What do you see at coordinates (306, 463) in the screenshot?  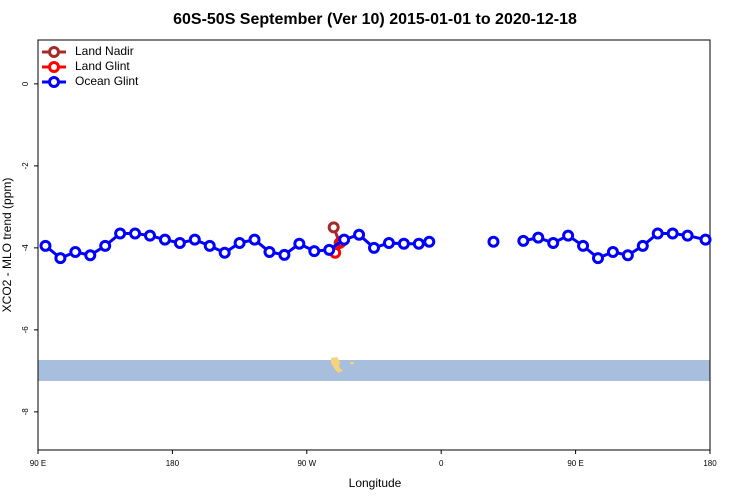 I see `x-tick-label: 90 W` at bounding box center [306, 463].